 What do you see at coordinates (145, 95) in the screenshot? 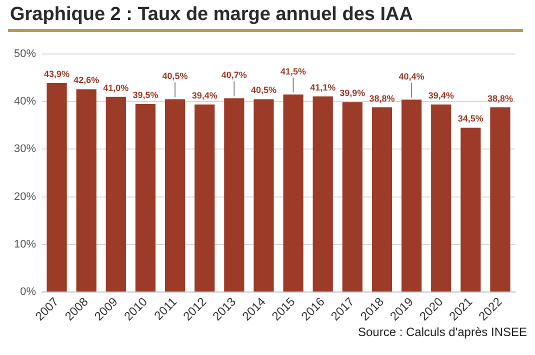
I see `data-label: 39,5%` at bounding box center [145, 95].